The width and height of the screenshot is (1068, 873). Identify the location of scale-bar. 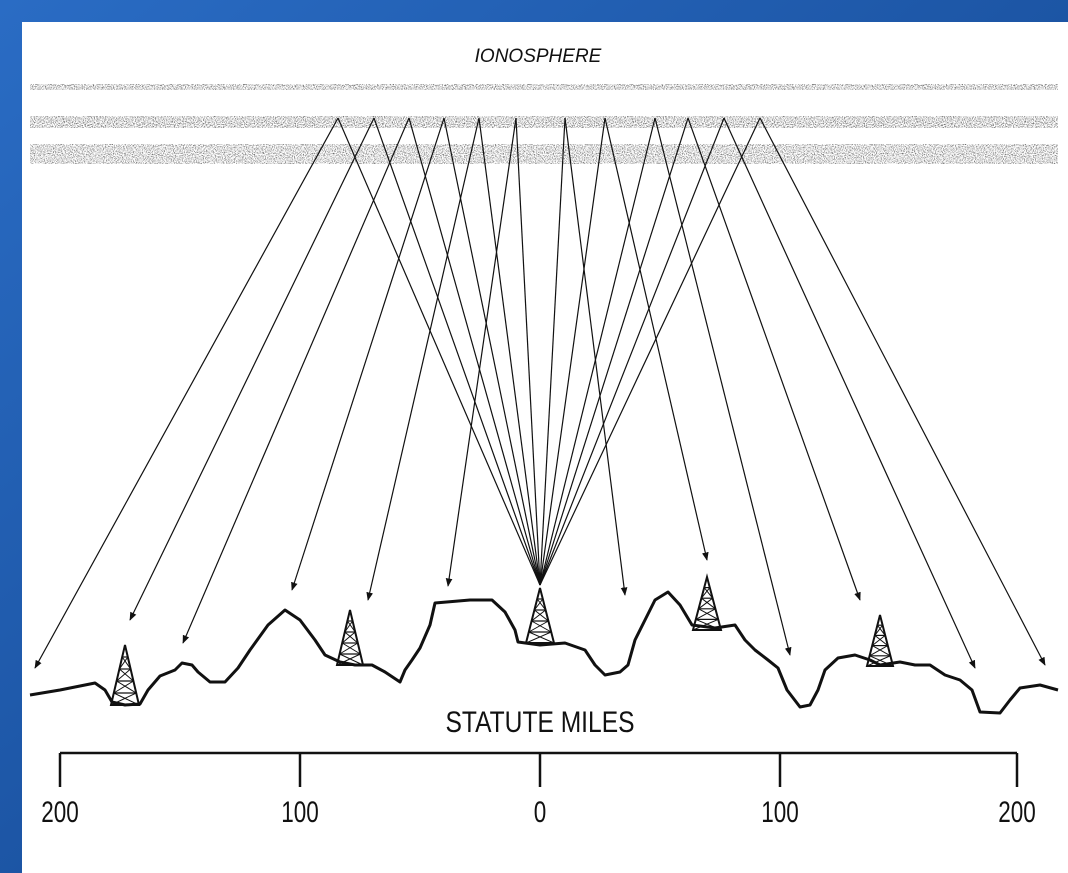
(538, 769).